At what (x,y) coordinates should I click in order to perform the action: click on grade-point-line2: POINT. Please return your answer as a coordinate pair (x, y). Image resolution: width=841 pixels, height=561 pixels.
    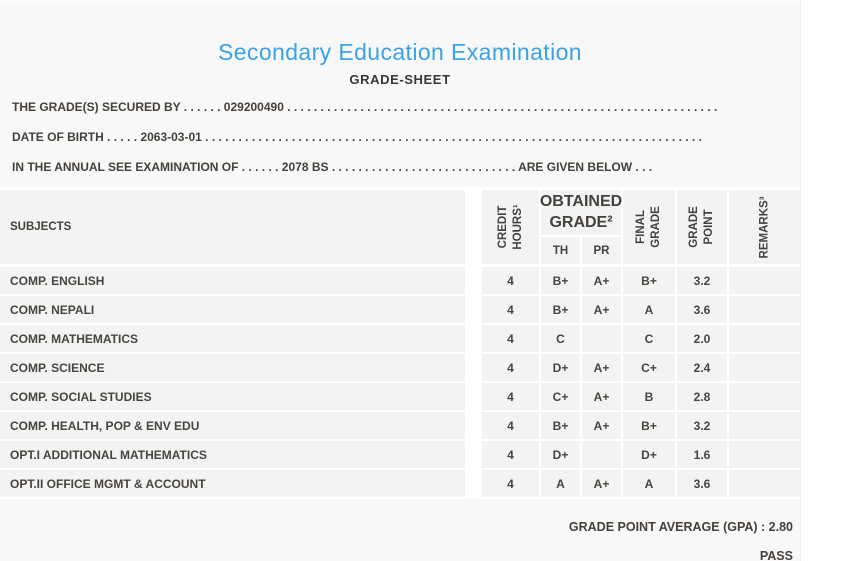
    Looking at the image, I should click on (709, 227).